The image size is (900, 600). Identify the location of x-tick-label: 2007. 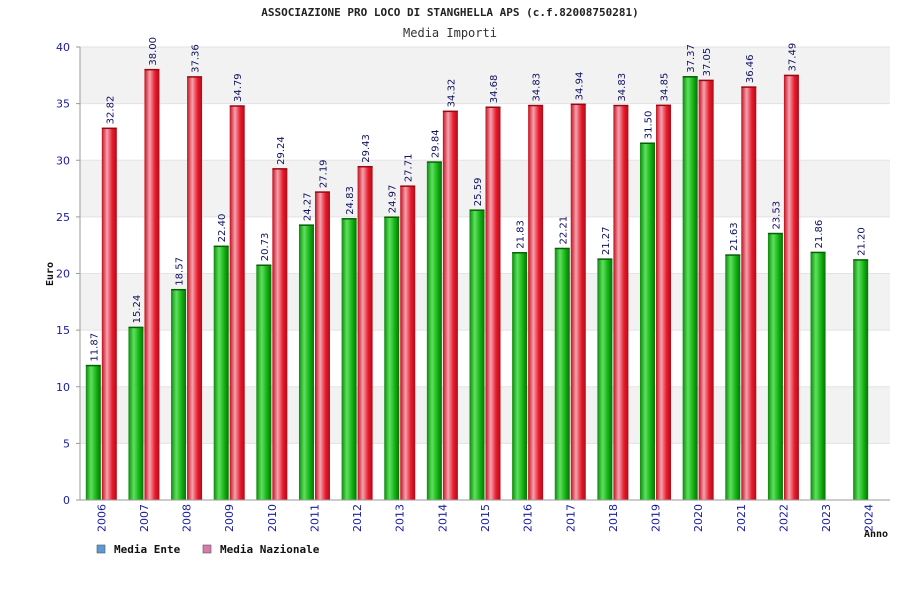
(144, 518).